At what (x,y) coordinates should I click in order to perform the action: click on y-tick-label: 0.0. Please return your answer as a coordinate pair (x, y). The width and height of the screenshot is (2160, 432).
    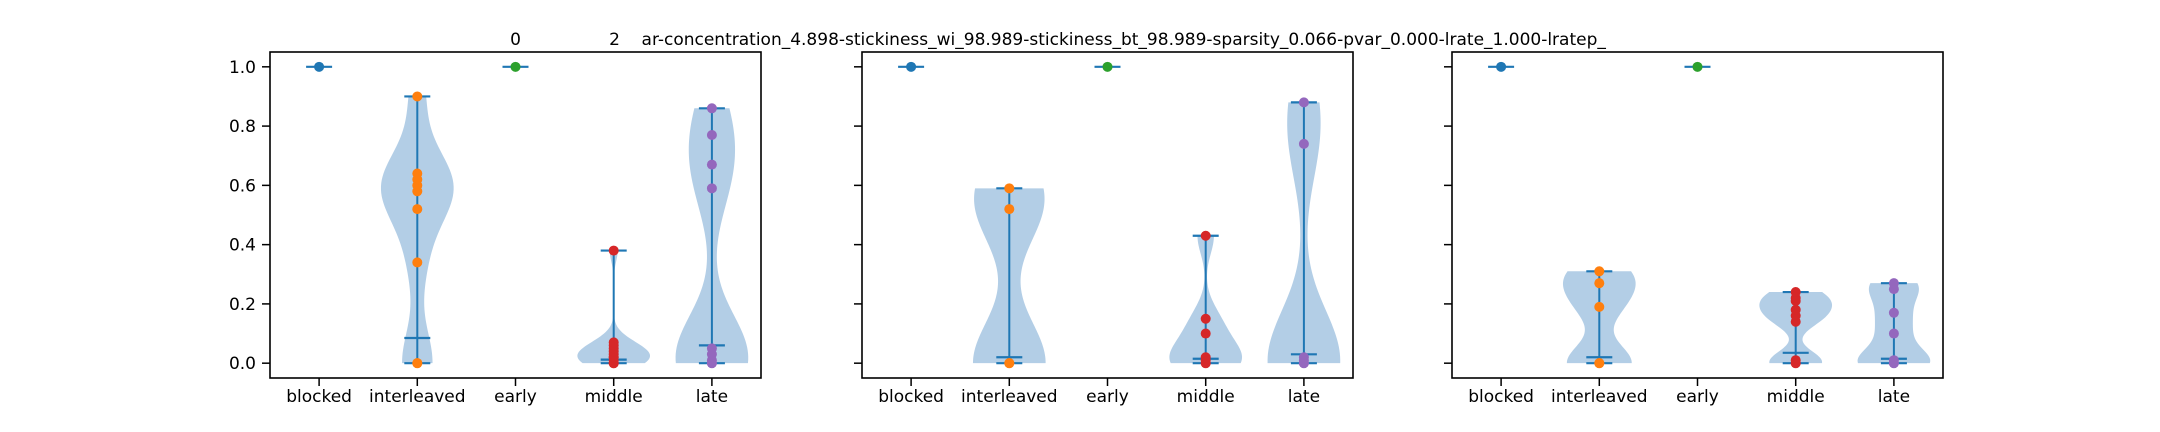
    Looking at the image, I should click on (242, 364).